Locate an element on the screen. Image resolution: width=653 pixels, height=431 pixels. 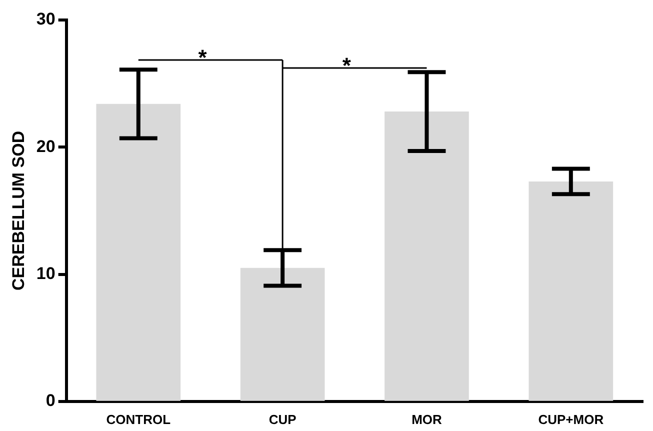
x-tick-label: CUP is located at coordinates (282, 419).